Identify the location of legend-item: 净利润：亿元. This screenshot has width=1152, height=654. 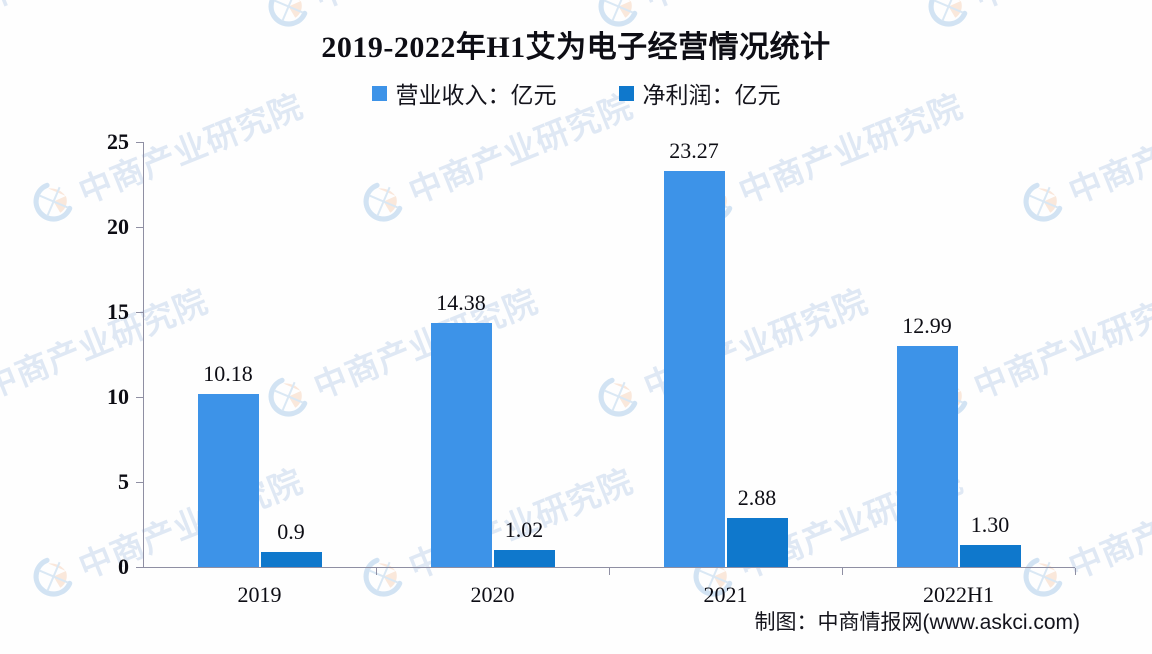
(699, 93).